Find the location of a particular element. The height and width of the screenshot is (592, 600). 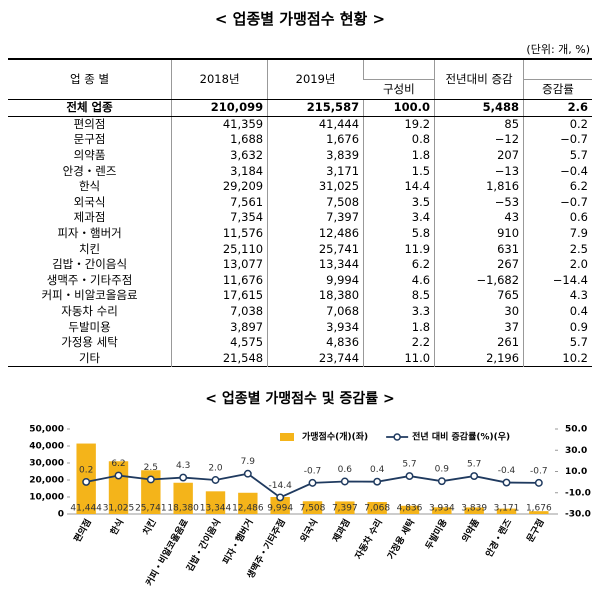

table-cell: 4,836 is located at coordinates (315, 342).